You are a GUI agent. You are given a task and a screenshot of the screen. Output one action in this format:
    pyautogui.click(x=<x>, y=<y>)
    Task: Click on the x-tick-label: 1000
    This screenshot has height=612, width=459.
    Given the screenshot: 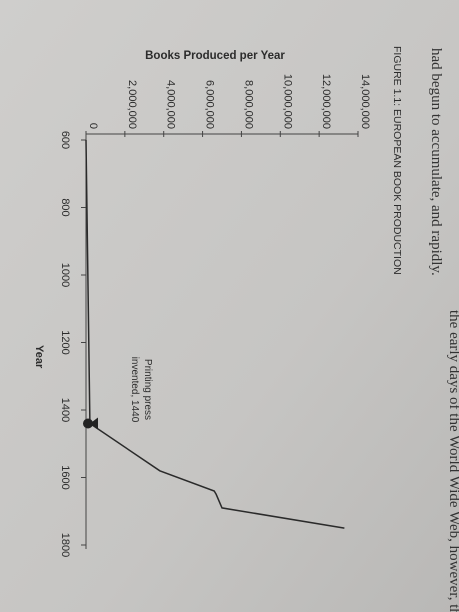 What is the action you would take?
    pyautogui.click(x=65, y=275)
    